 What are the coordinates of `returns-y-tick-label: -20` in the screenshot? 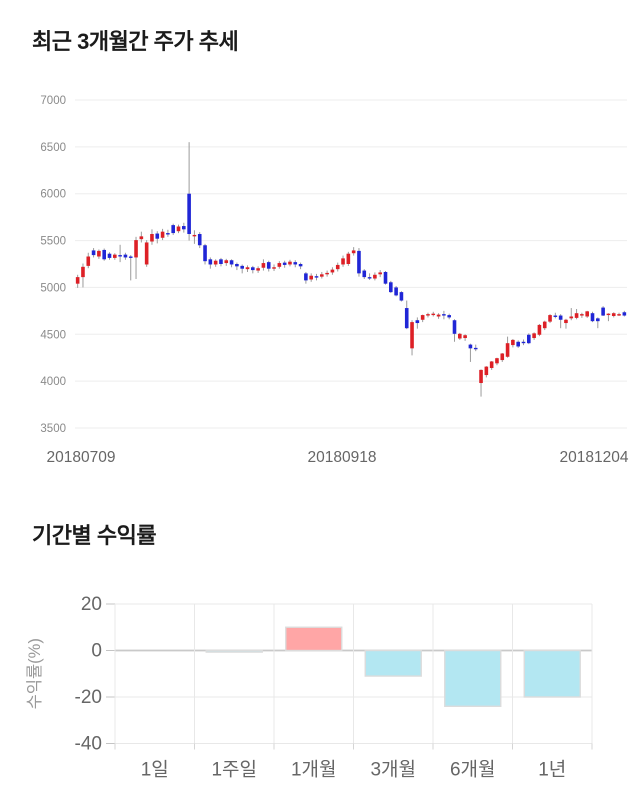 It's located at (88, 697).